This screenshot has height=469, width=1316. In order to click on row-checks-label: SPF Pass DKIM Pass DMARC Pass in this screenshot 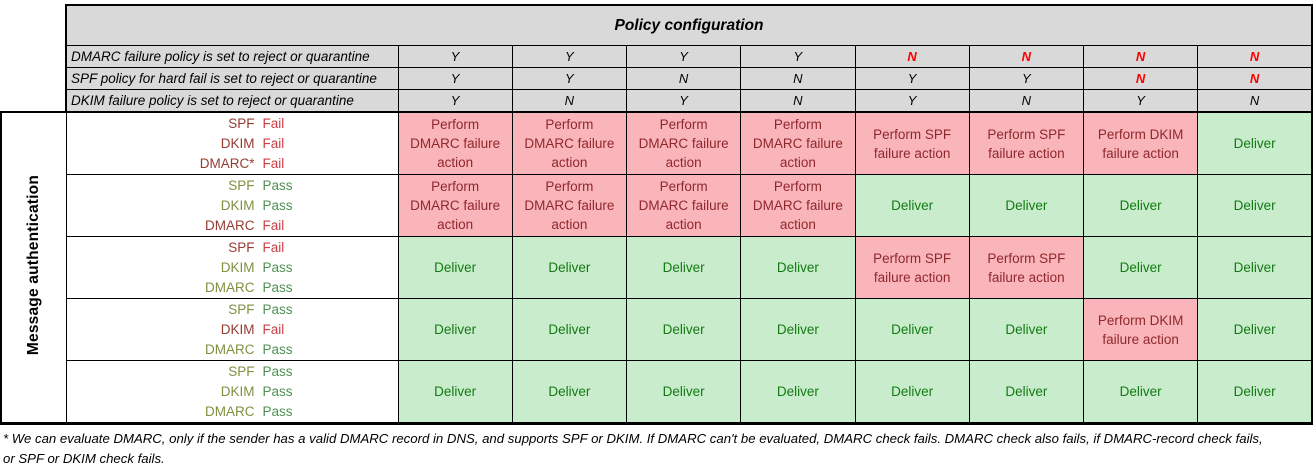, I will do `click(232, 392)`.